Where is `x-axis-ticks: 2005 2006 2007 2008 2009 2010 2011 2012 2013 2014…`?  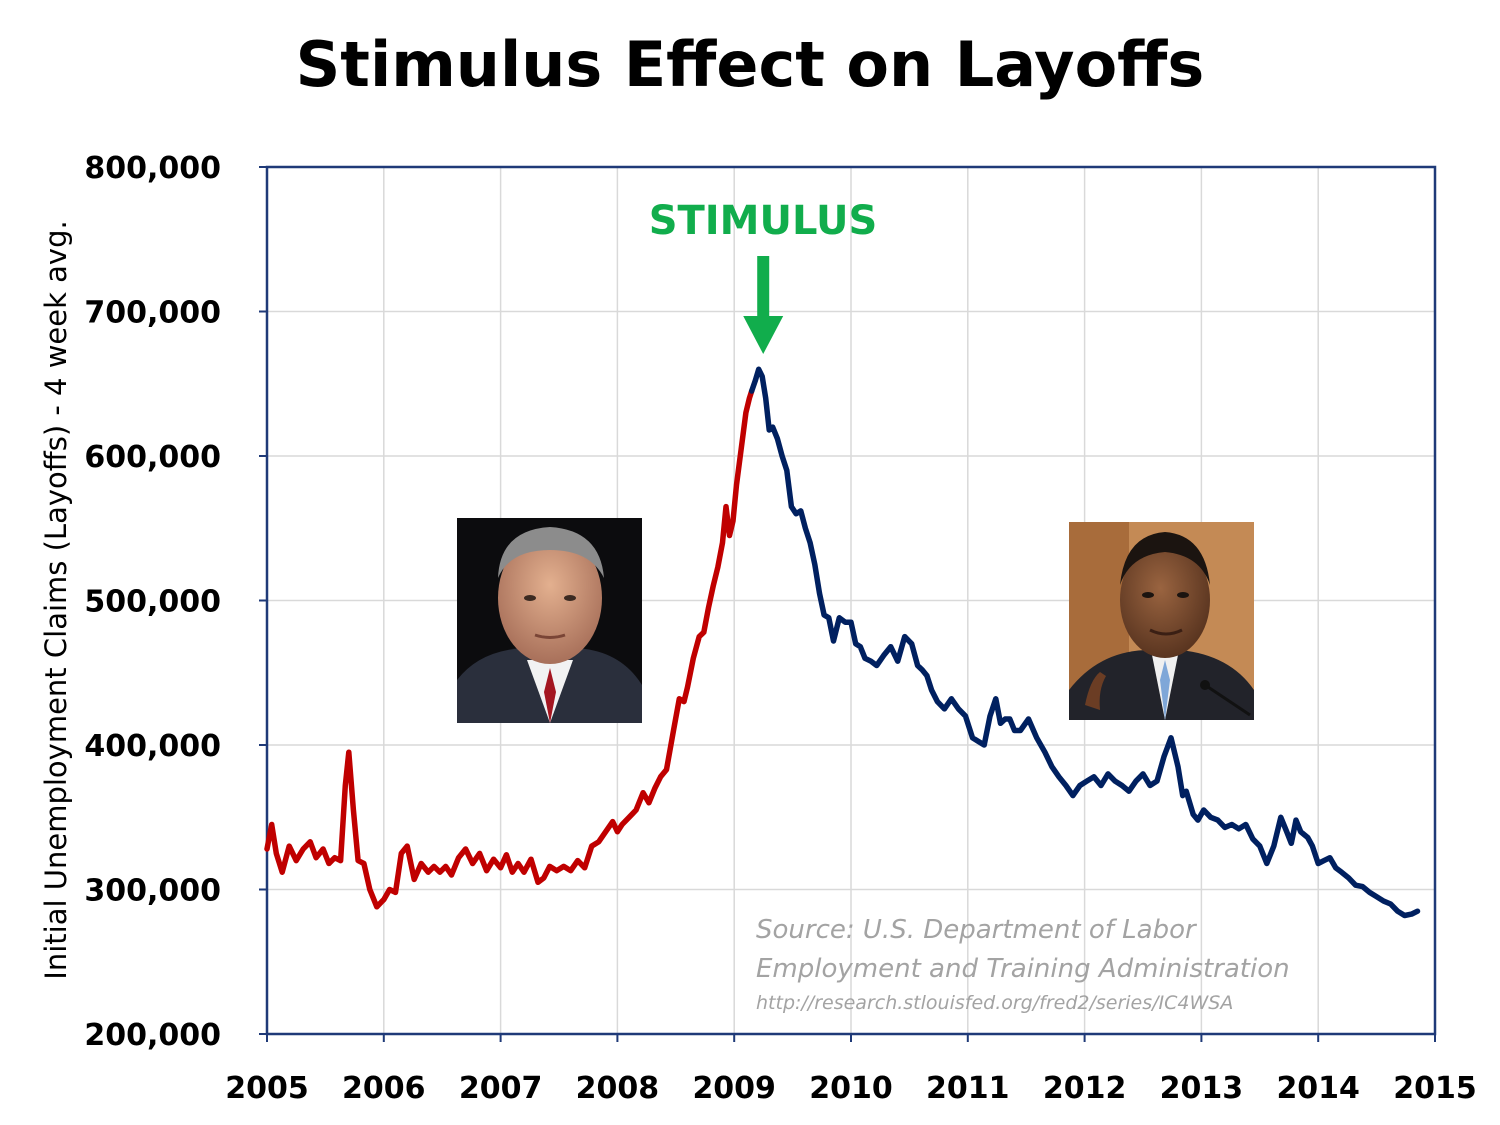
x-axis-ticks: 2005 2006 2007 2008 2009 2010 2011 2012 2013 2014… is located at coordinates (851, 1070).